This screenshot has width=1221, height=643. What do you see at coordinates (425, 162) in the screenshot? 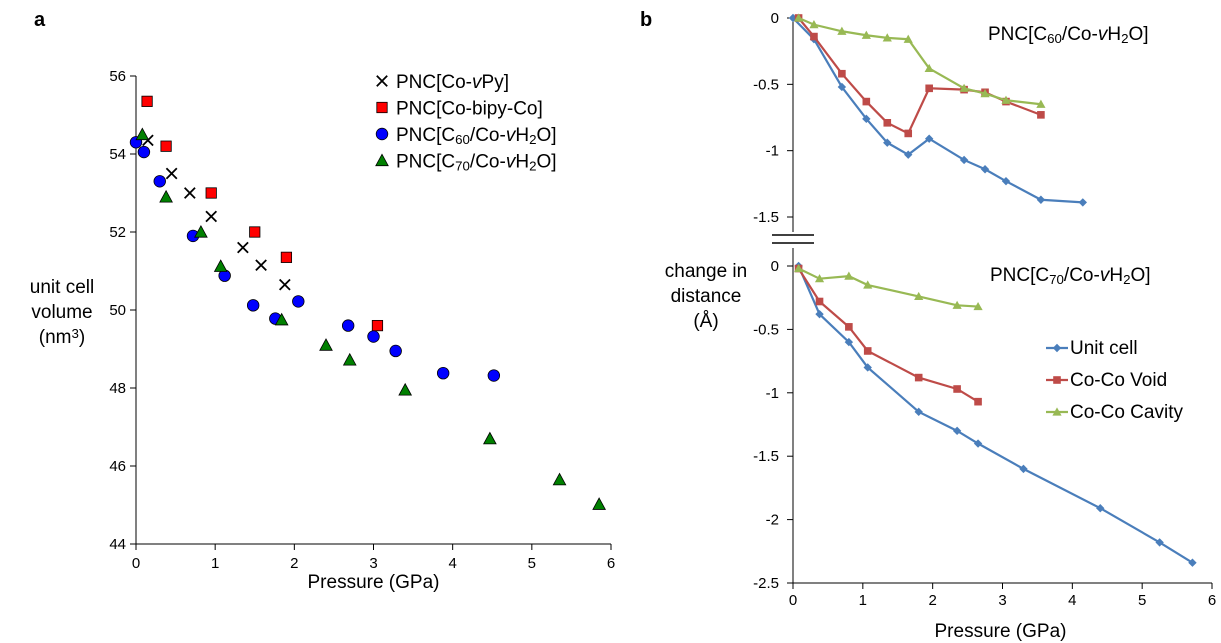
I see `legend-label-part: PNC[C` at bounding box center [425, 162].